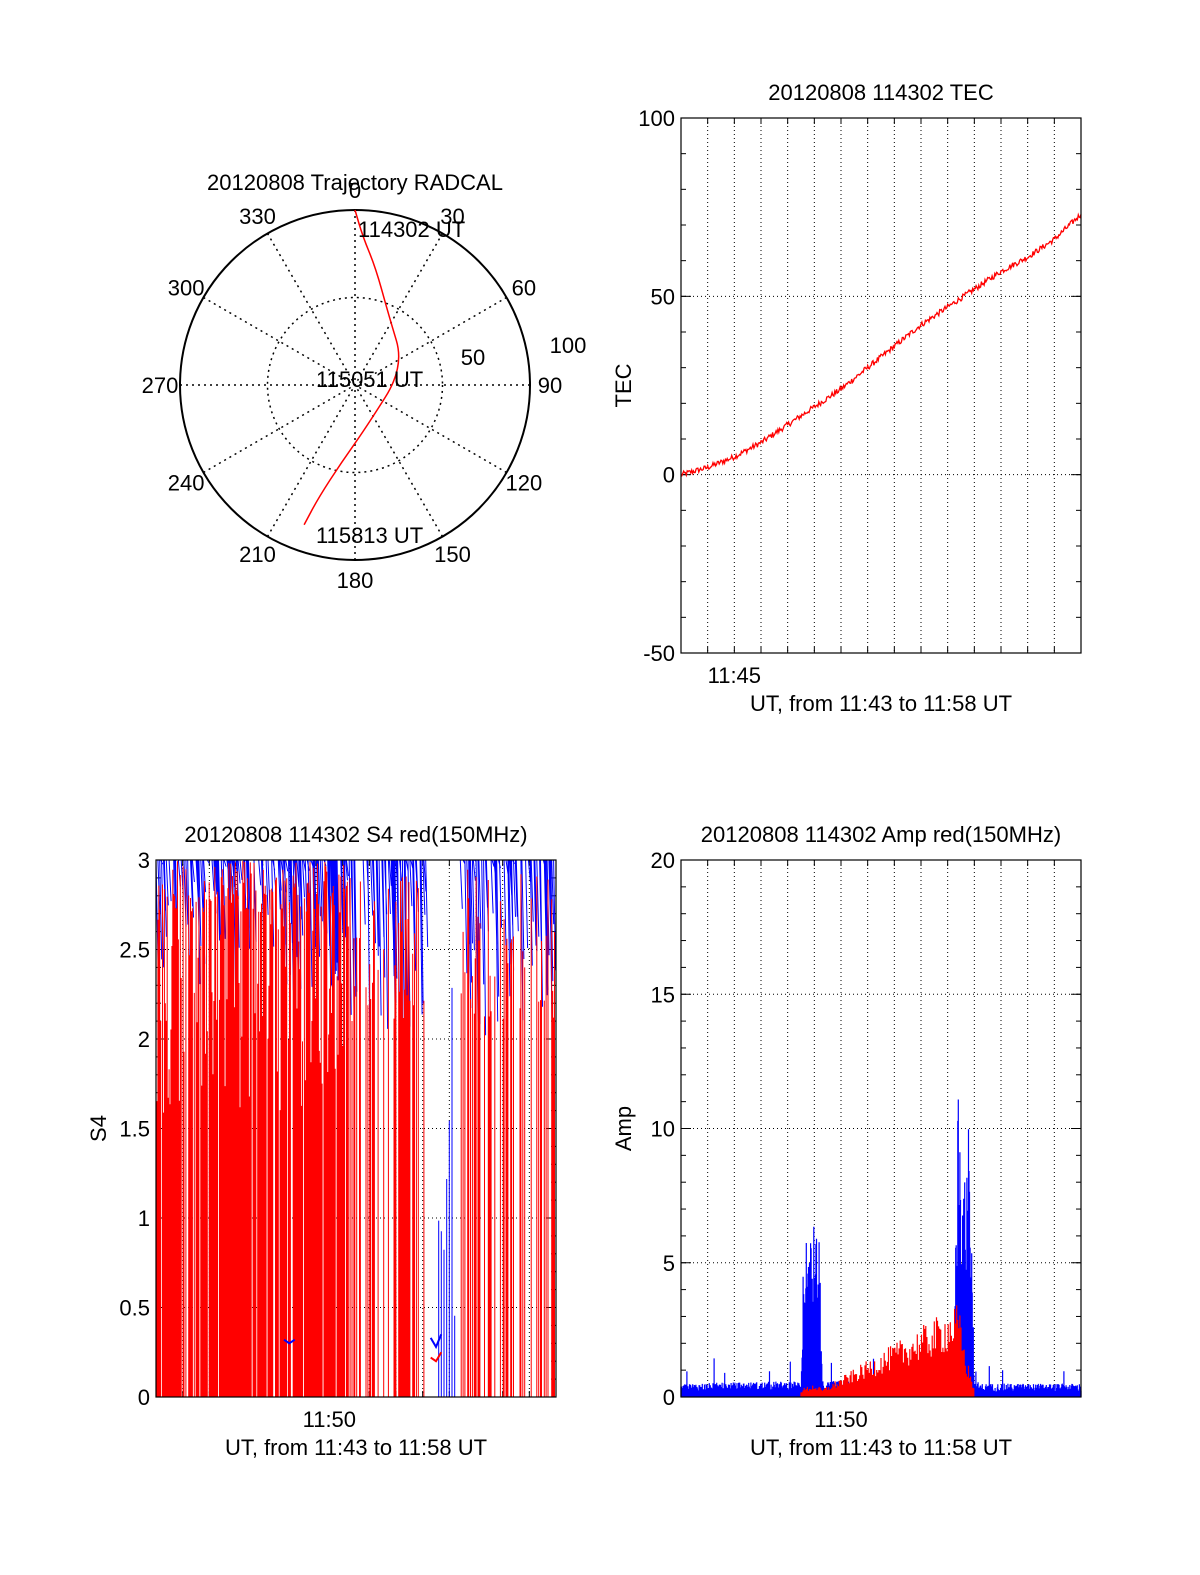  I want to click on polar-spoke, so click(355, 385).